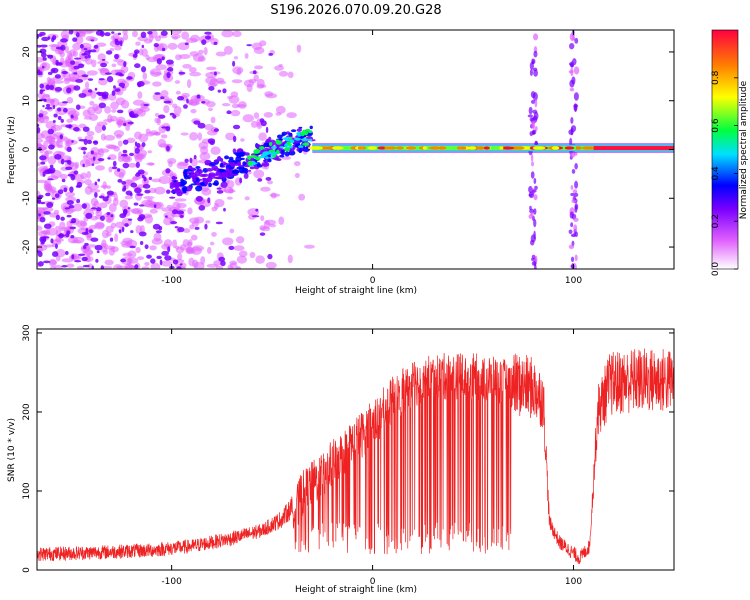 The image size is (750, 600). I want to click on colorbar-tick-label: 0.4, so click(716, 173).